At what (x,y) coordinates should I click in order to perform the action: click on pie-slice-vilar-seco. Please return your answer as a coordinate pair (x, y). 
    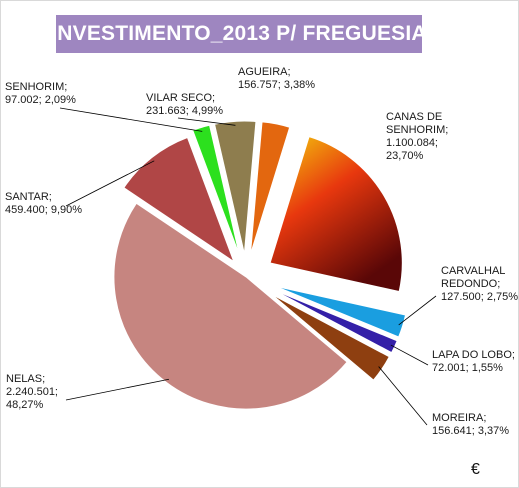
    Looking at the image, I should click on (235, 187).